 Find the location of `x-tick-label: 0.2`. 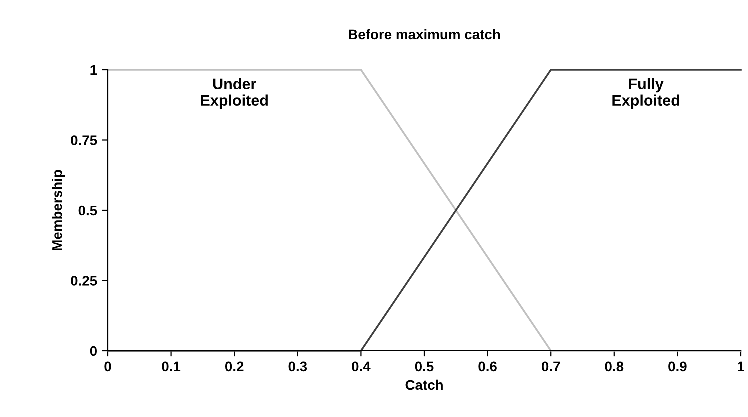

x-tick-label: 0.2 is located at coordinates (234, 367).